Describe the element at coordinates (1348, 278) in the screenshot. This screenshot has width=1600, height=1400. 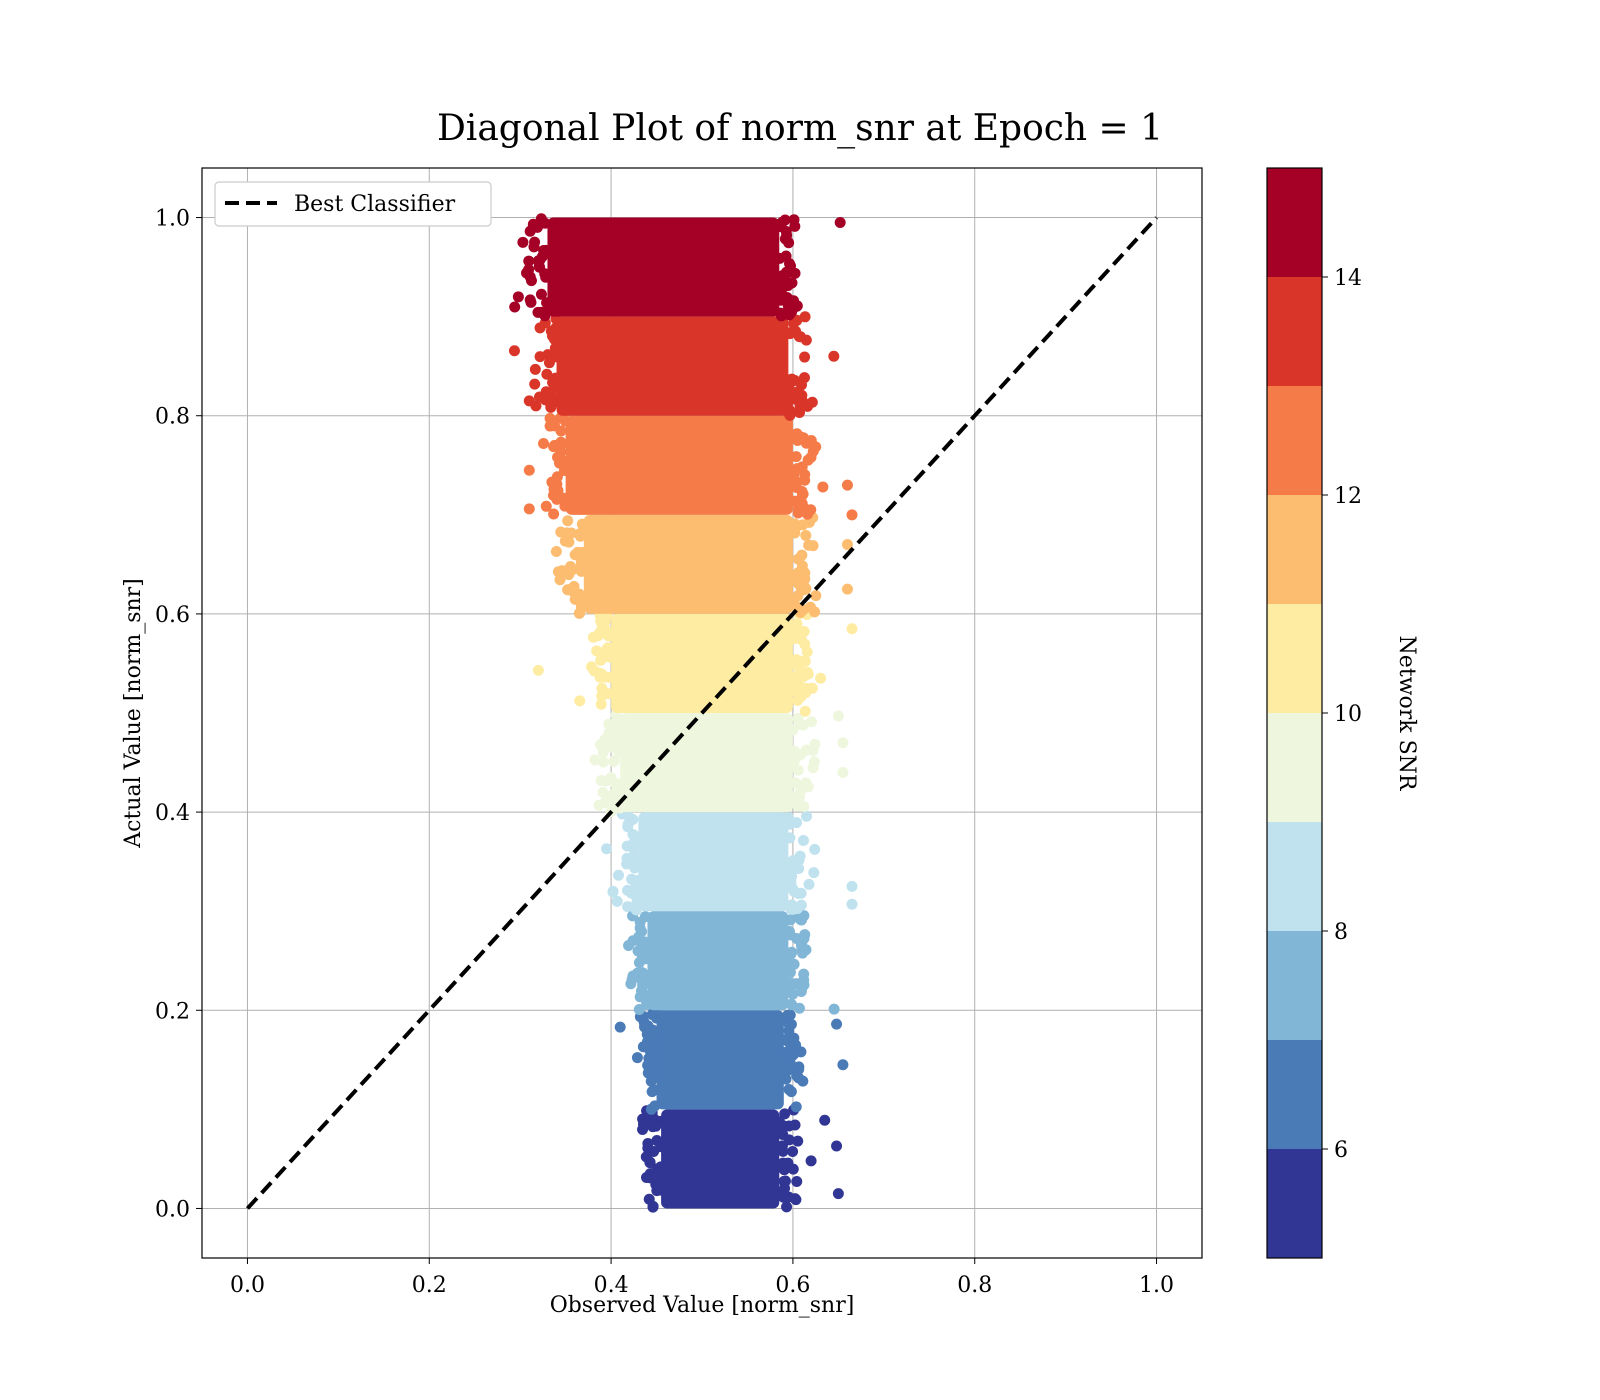
I see `colorbar-tick-label: 14` at that location.